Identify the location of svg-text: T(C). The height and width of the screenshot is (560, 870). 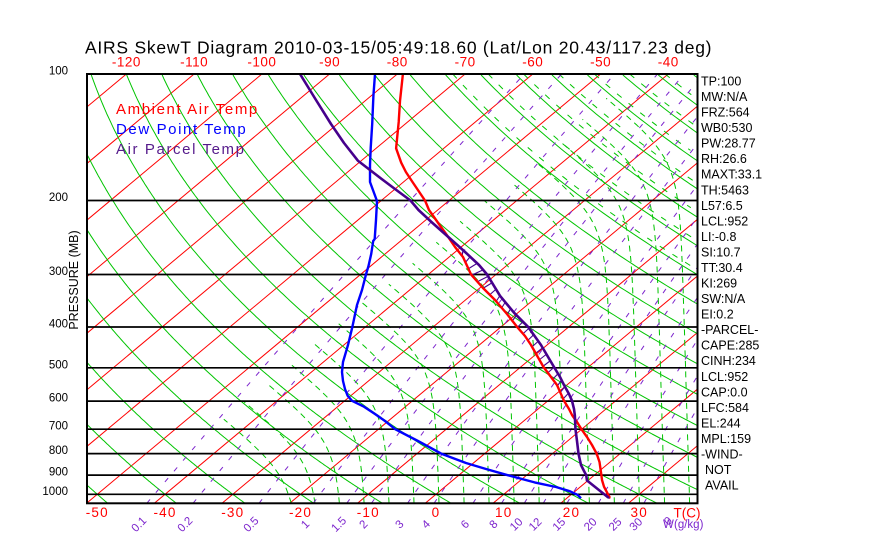
(687, 513).